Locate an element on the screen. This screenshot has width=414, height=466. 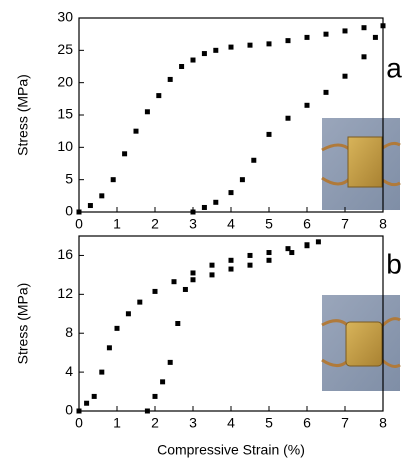
x-axis-label: Compressive Strain (%) is located at coordinates (231, 450).